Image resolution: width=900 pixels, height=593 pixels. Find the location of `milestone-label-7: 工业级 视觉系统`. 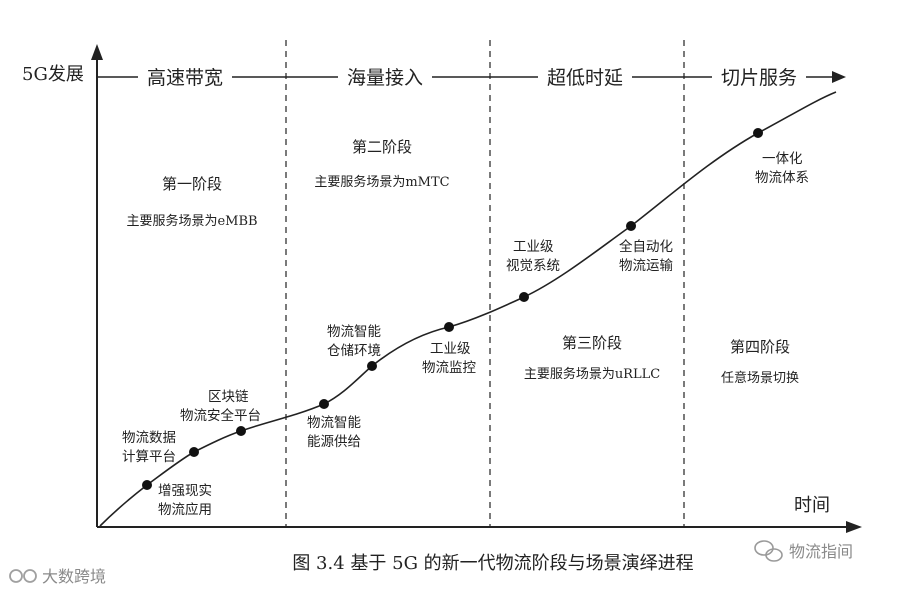

milestone-label-7: 工业级 视觉系统 is located at coordinates (533, 256).